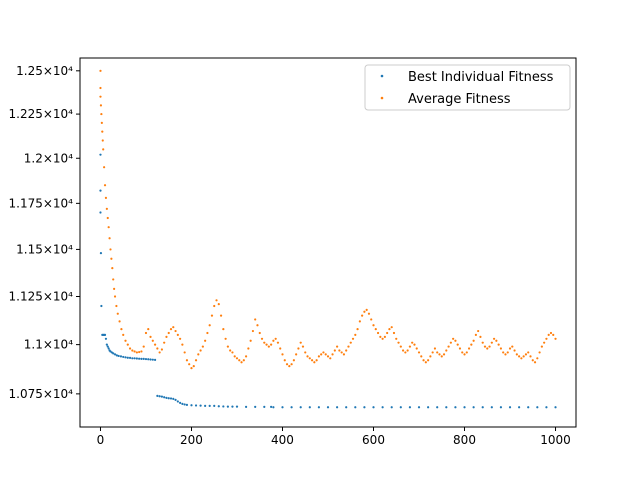  I want to click on x-tick-label: 1000, so click(555, 440).